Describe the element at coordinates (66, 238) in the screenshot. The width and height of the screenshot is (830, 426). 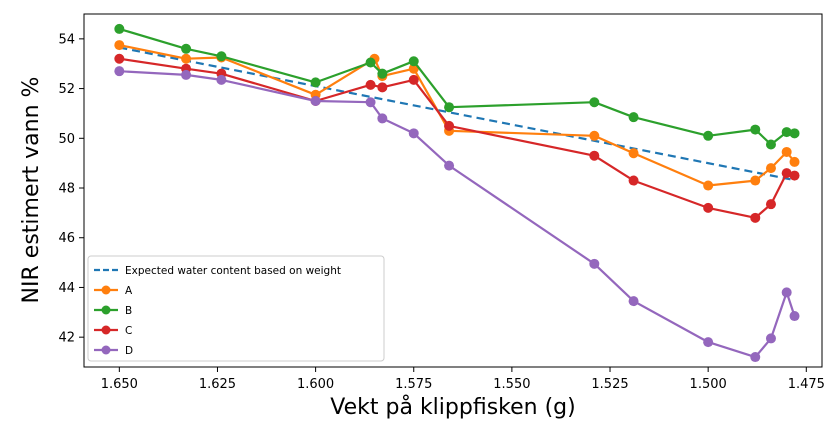
I see `y-tick-label: 46` at that location.